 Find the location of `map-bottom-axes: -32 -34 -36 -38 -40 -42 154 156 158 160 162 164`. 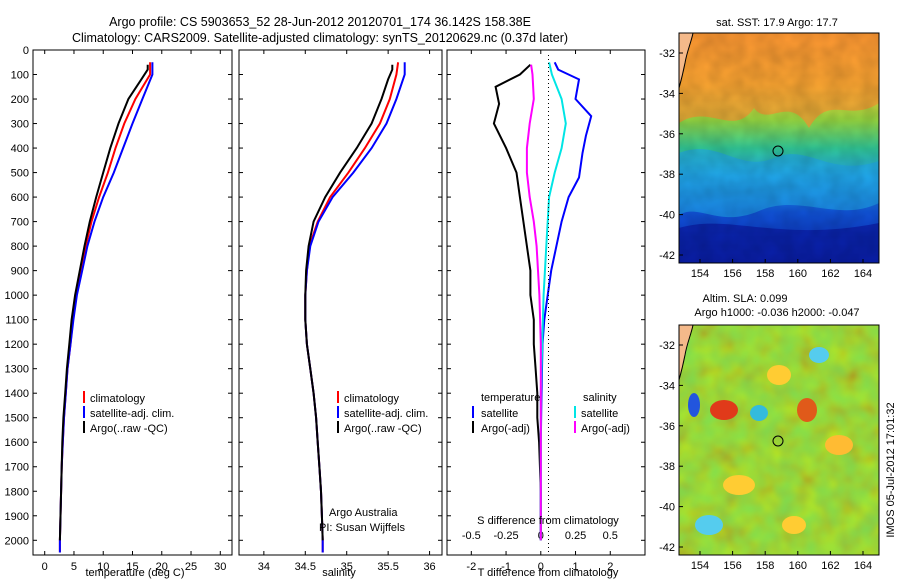

map-bottom-axes: -32 -34 -36 -38 -40 -42 154 156 158 160 162 164 is located at coordinates (765, 456).